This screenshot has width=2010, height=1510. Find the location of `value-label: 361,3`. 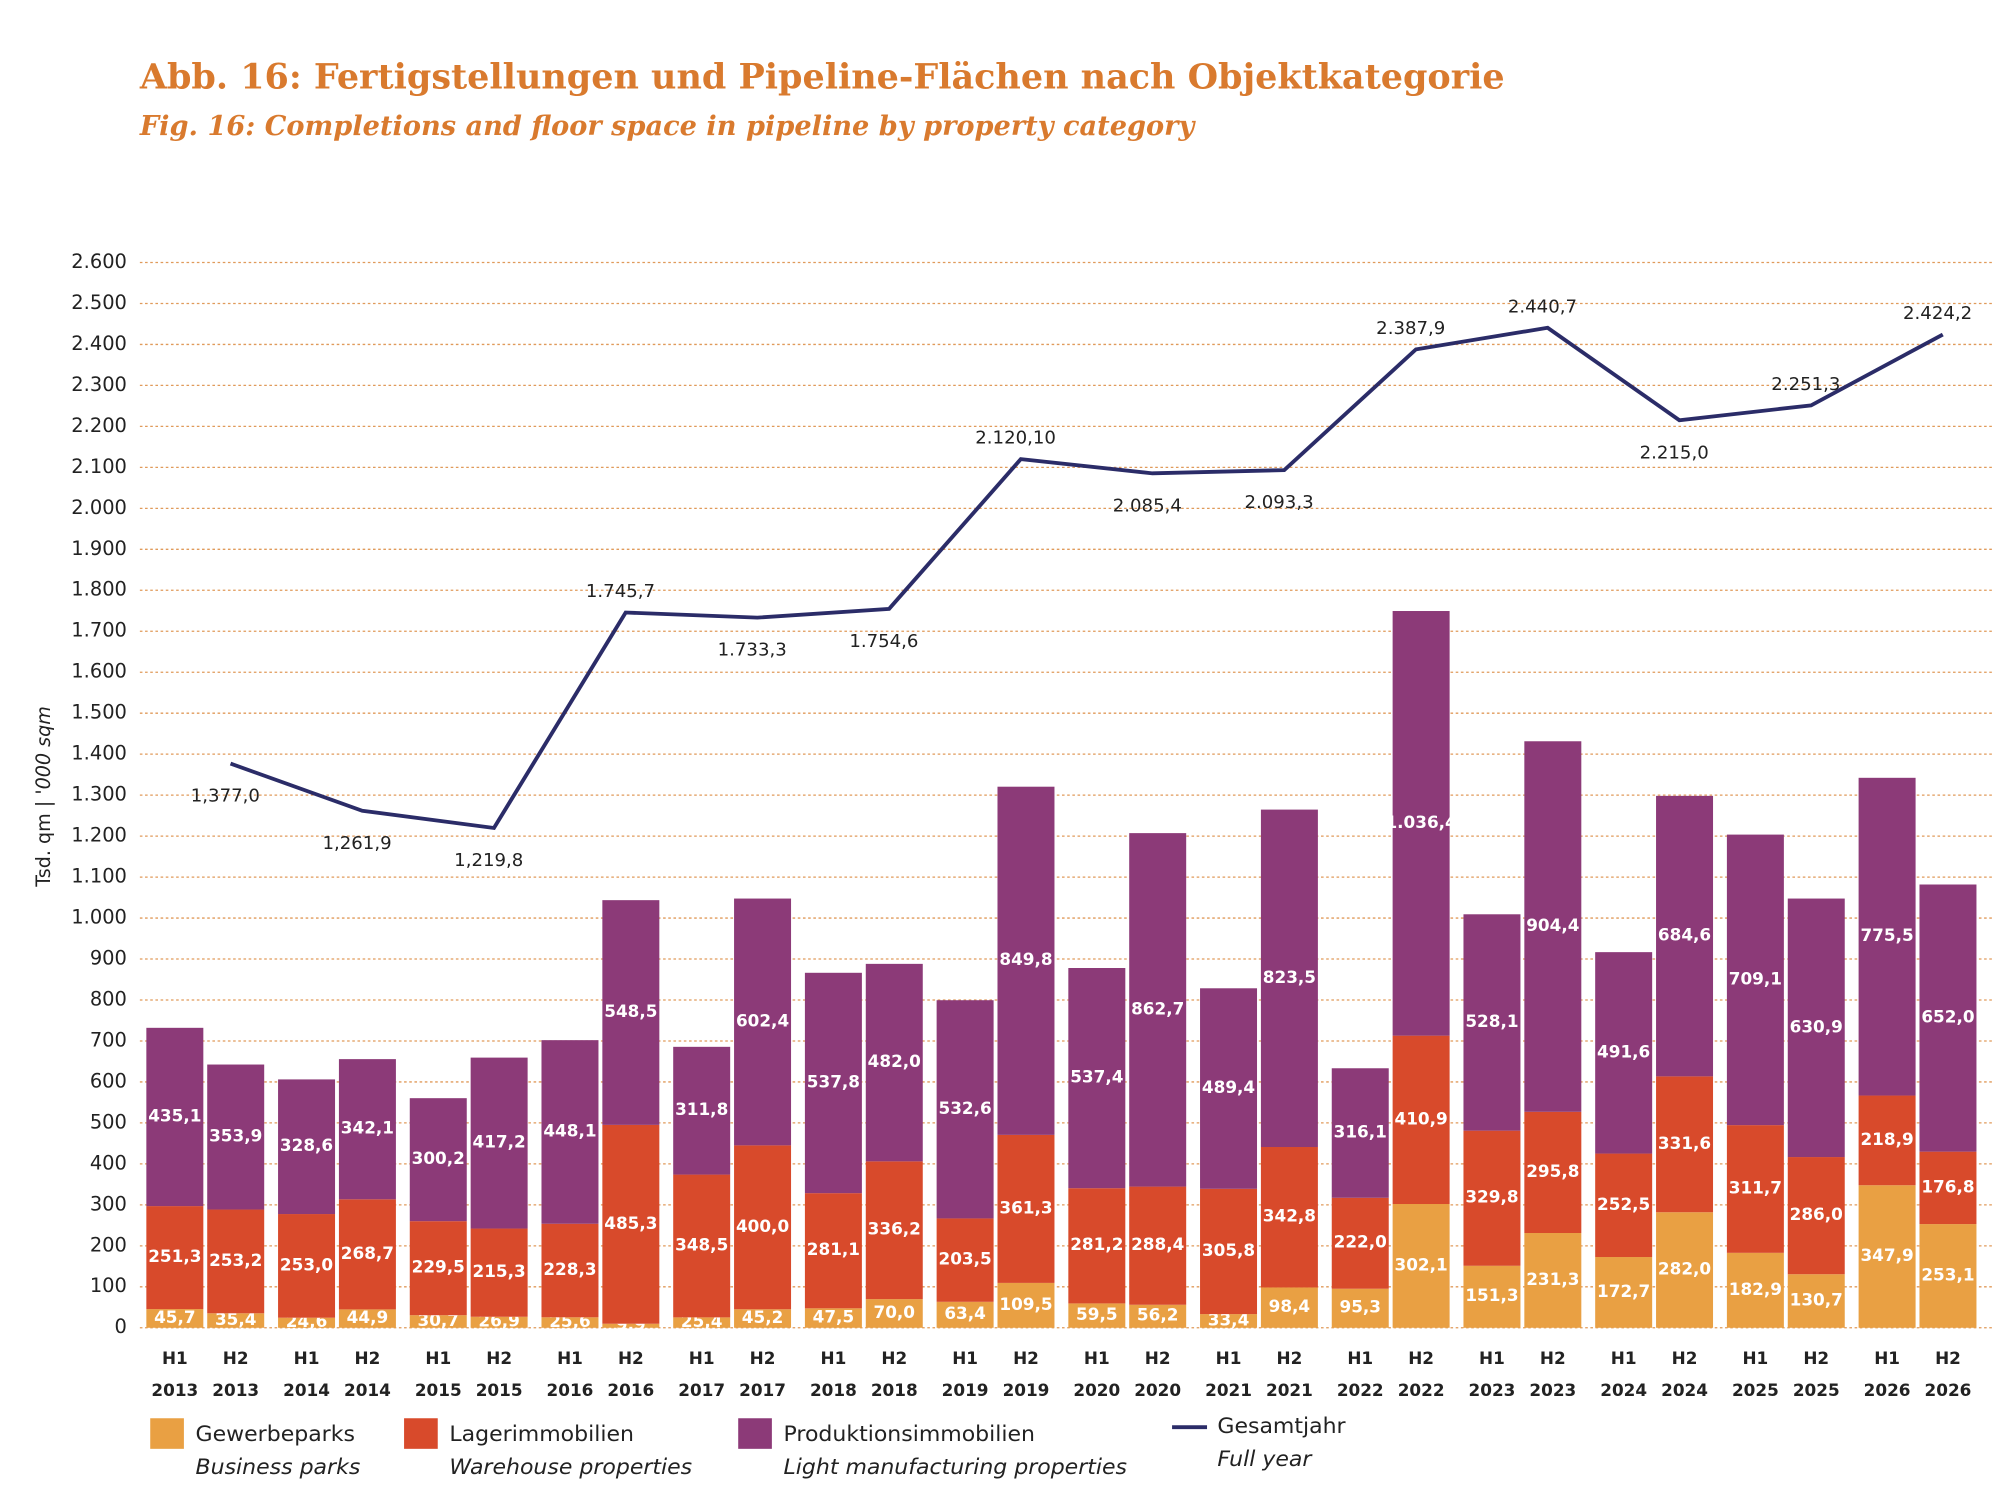

value-label: 361,3 is located at coordinates (1025, 1207).